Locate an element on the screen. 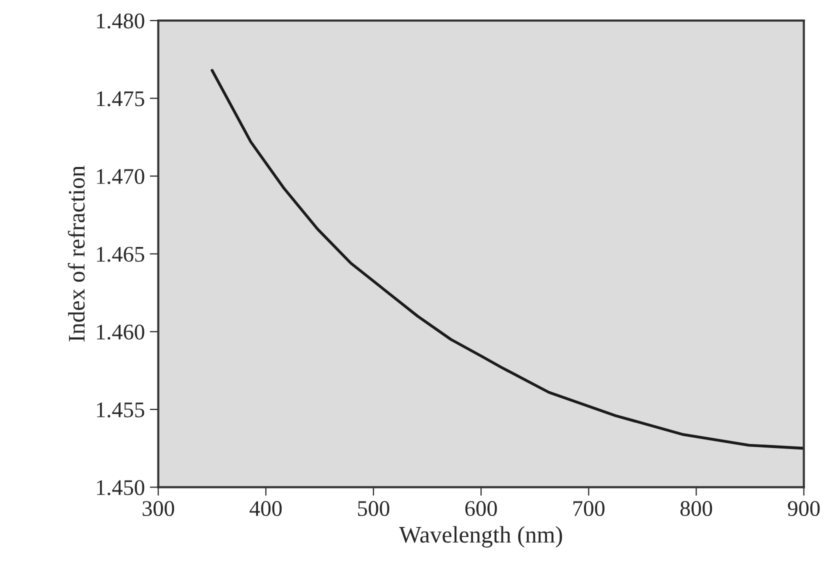  y-tick-label: 1.465 is located at coordinates (120, 254).